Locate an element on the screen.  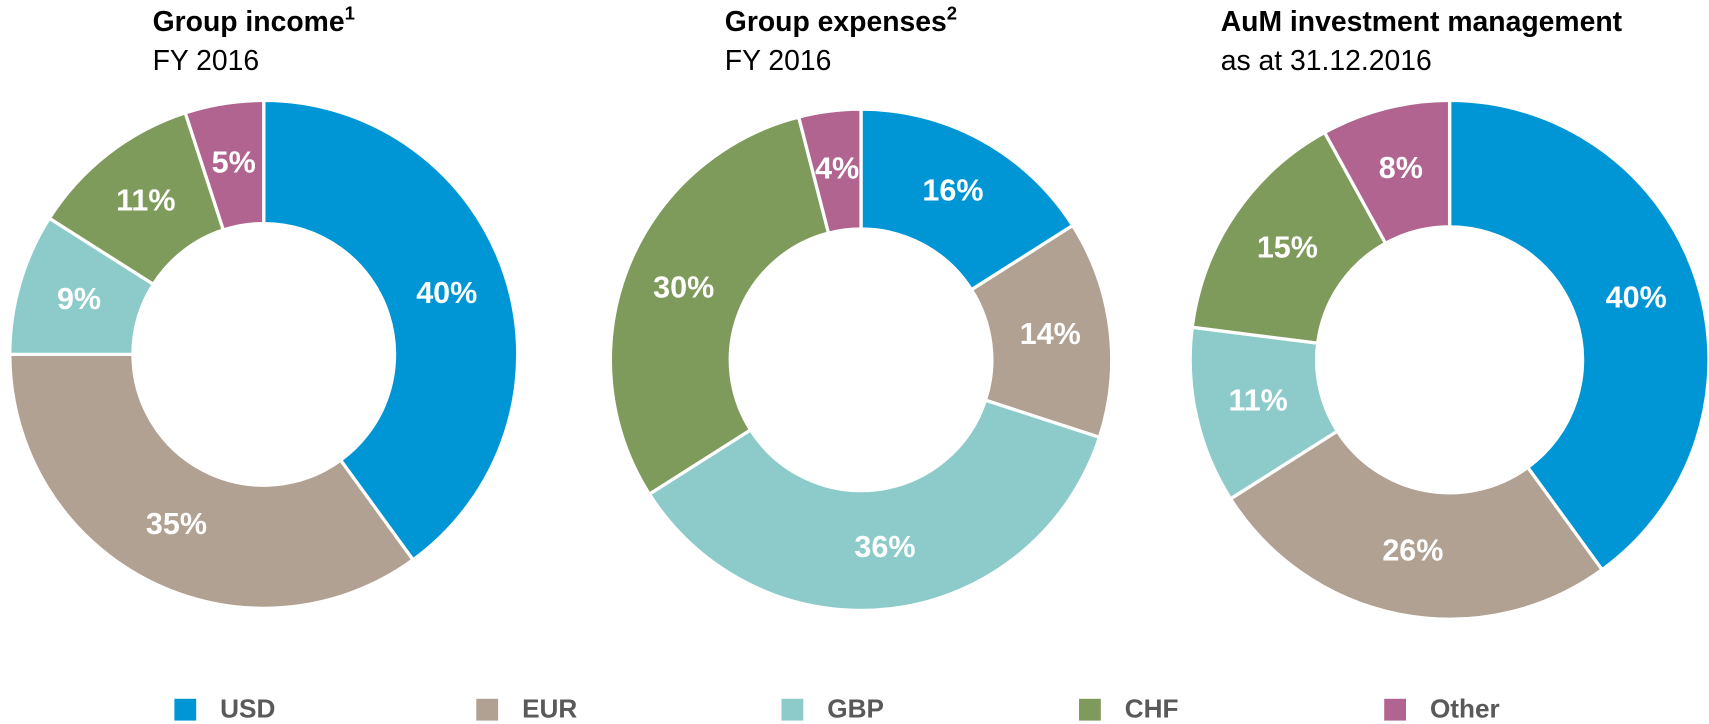
data-label: 16% is located at coordinates (952, 191).